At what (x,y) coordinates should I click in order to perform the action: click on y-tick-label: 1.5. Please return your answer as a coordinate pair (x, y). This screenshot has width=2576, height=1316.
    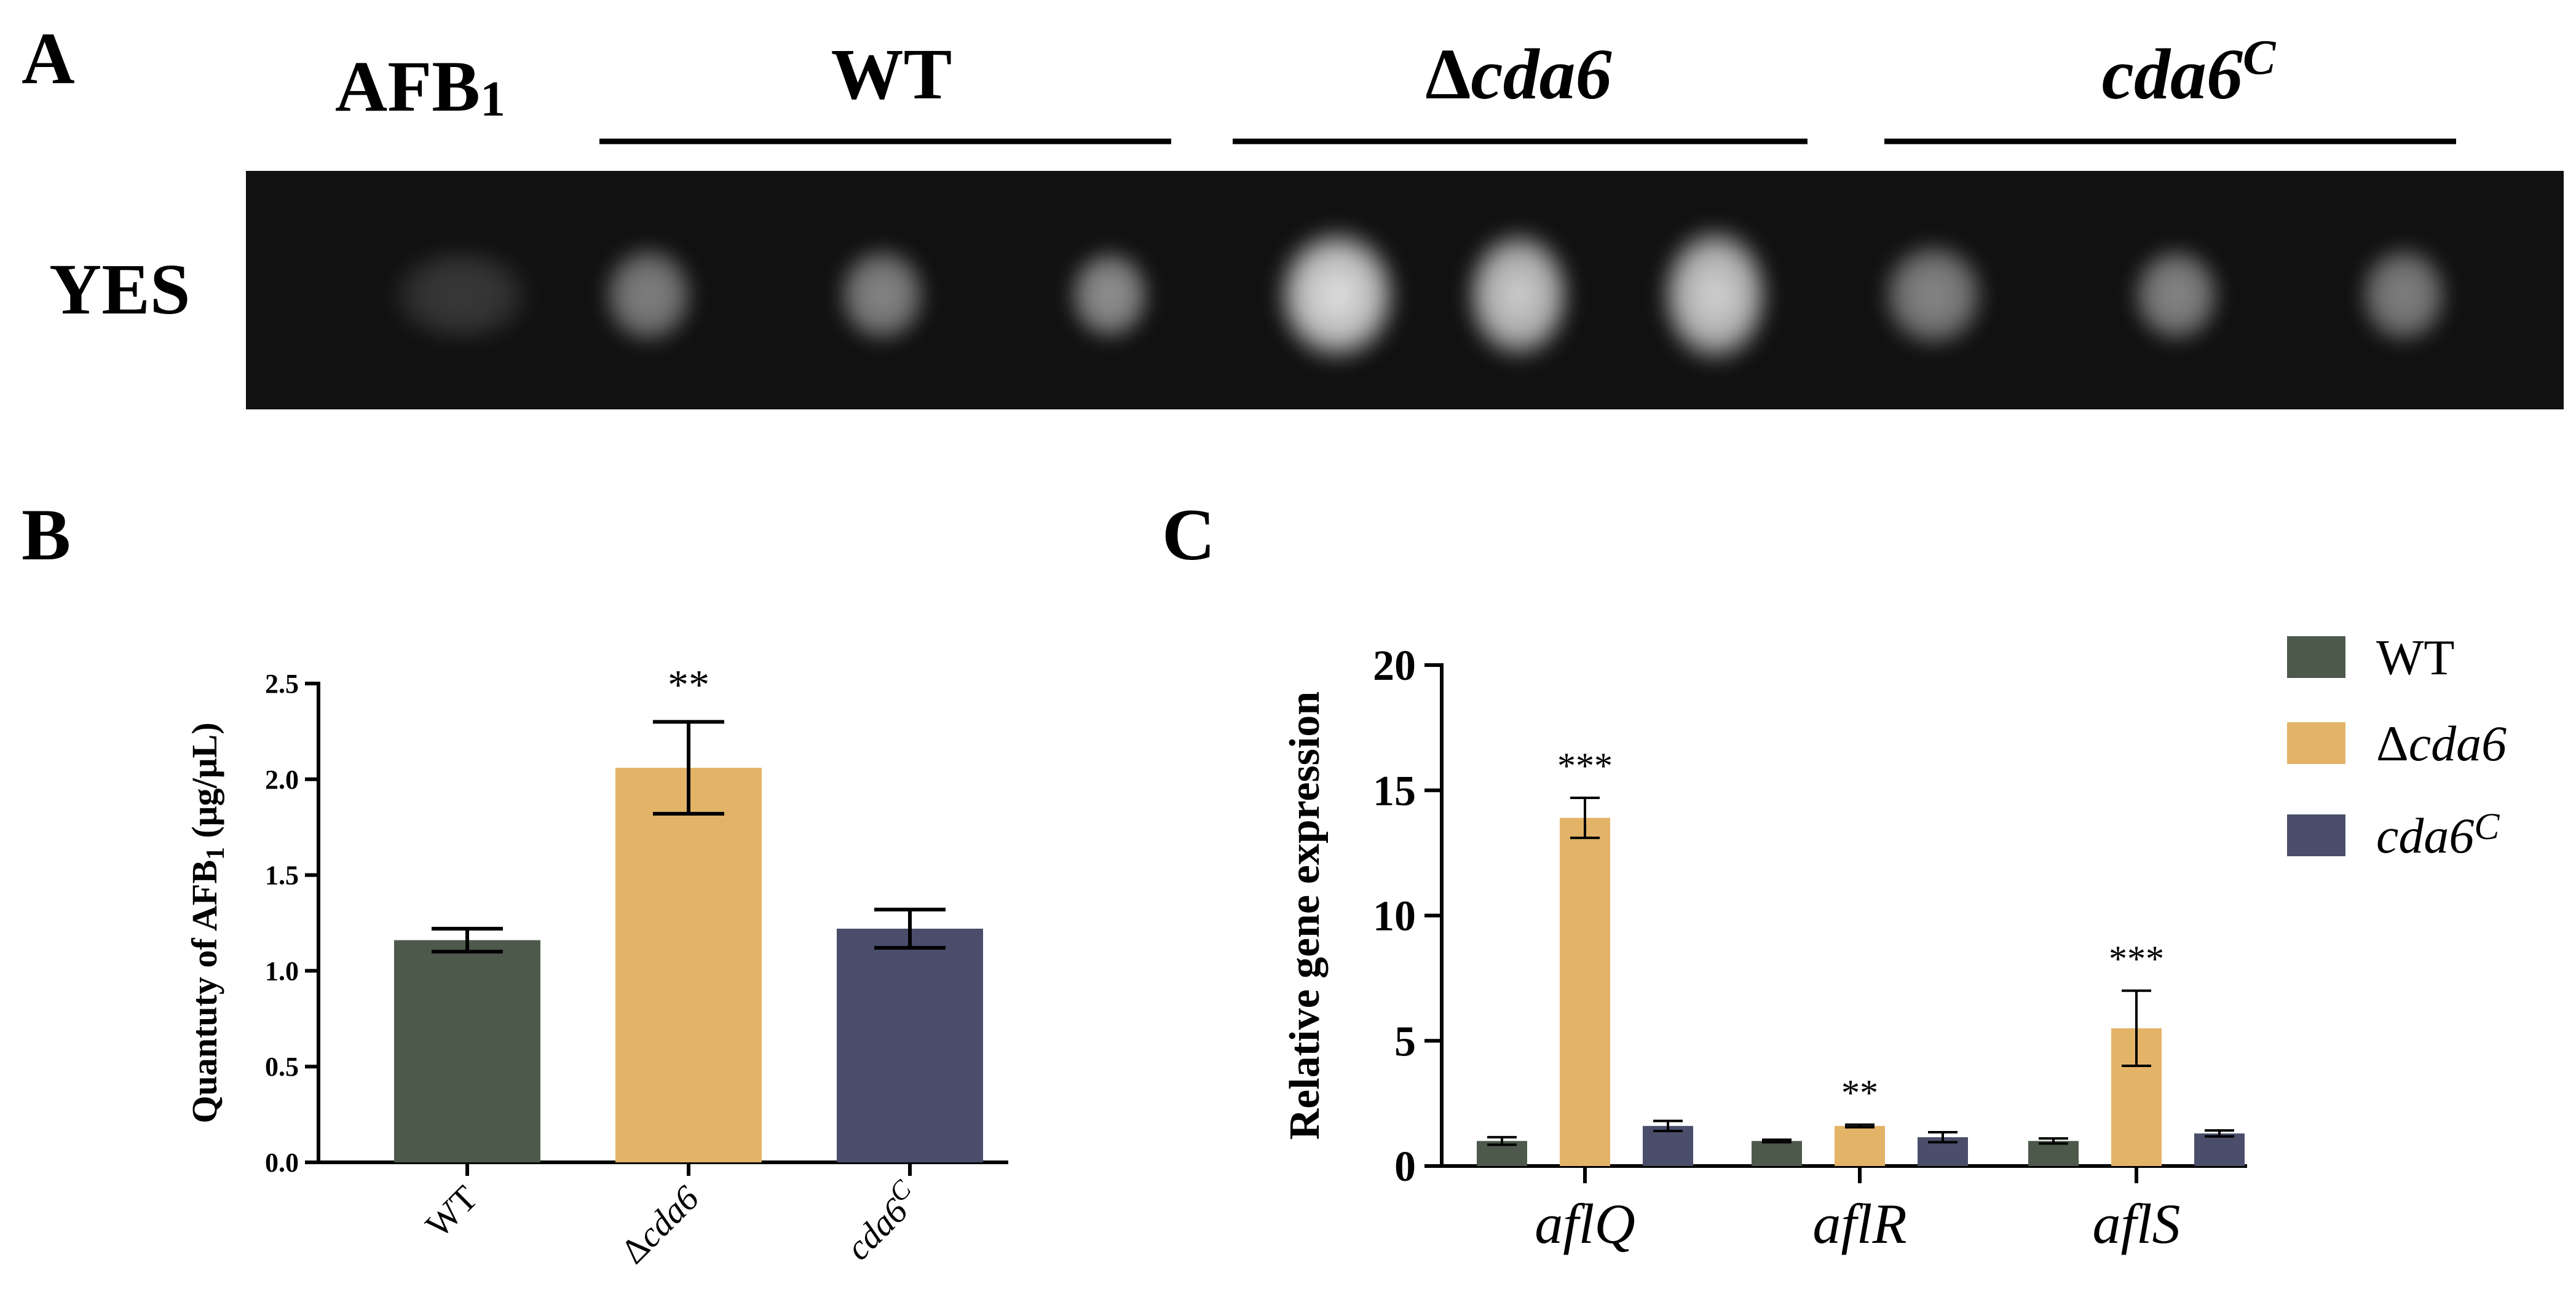
    Looking at the image, I should click on (282, 876).